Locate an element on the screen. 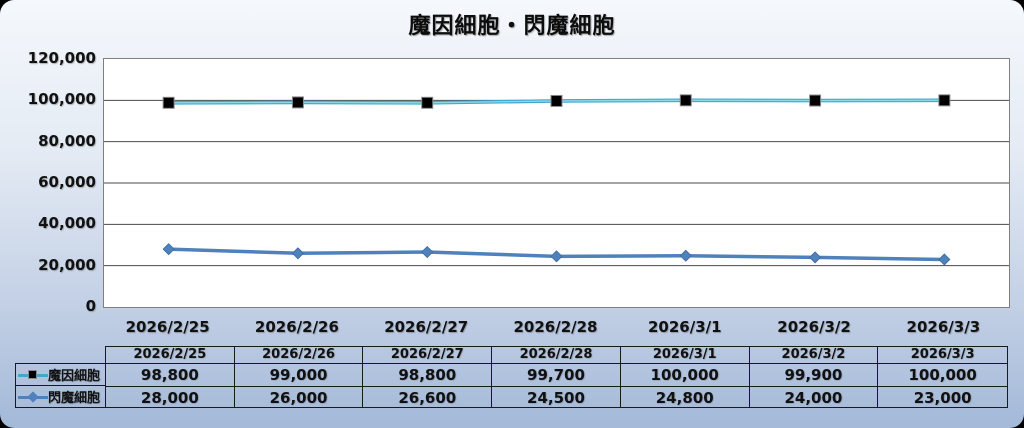 The height and width of the screenshot is (428, 1024). series1-key-icon is located at coordinates (33, 375).